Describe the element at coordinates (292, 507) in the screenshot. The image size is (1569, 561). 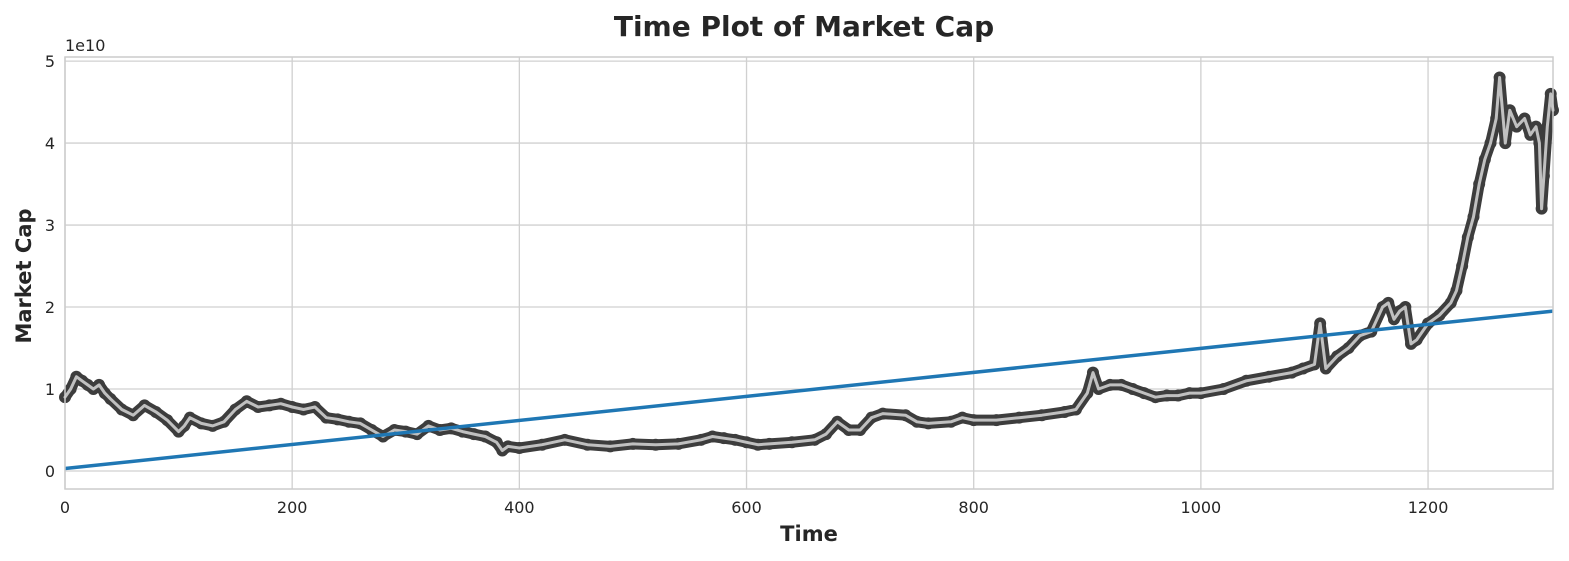
I see `x-tick-label: 200` at that location.